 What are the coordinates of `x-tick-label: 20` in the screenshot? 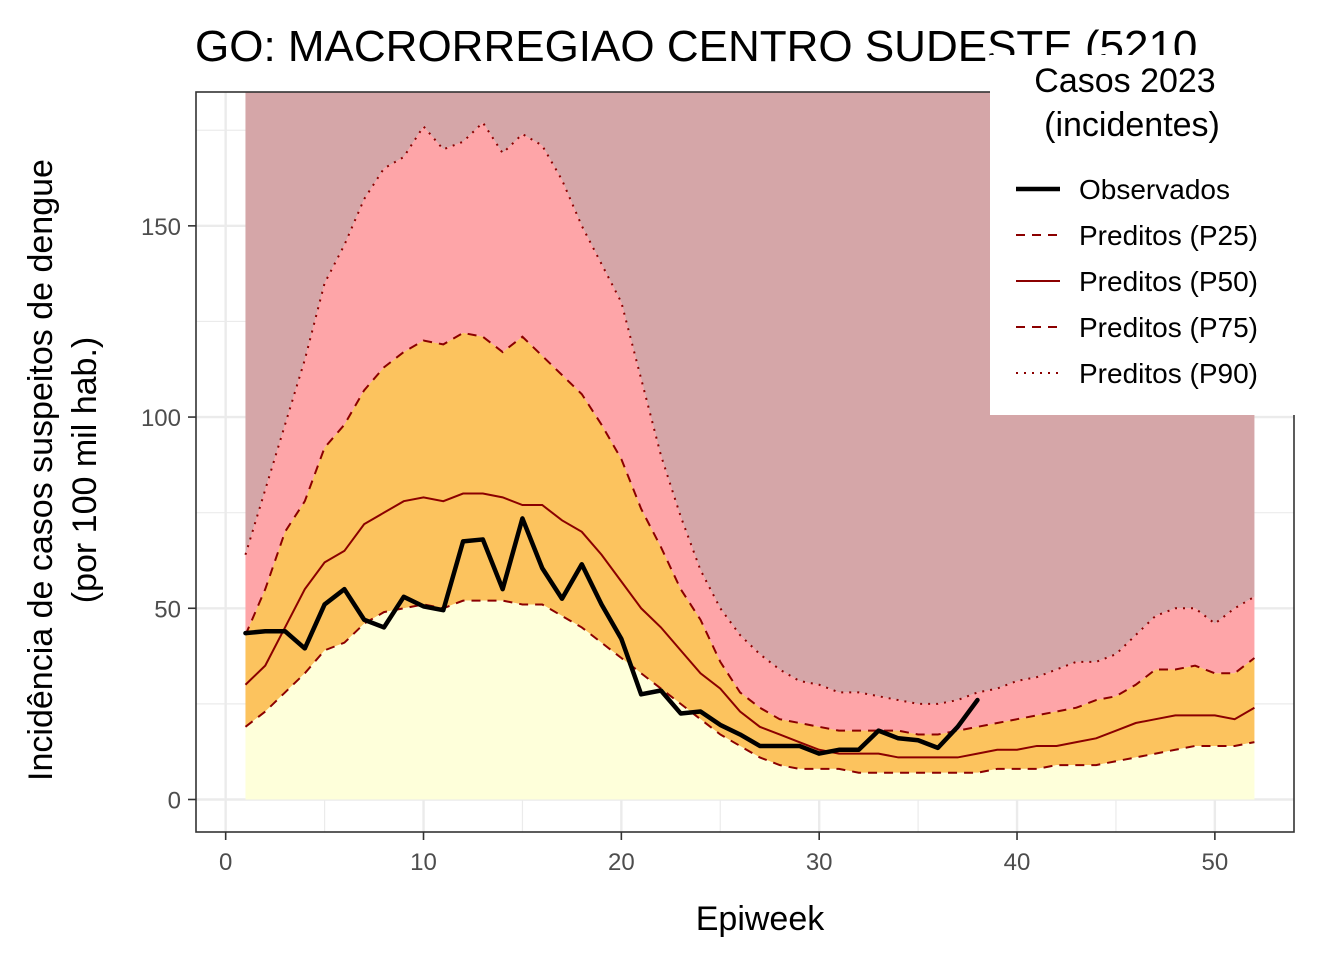 It's located at (621, 862).